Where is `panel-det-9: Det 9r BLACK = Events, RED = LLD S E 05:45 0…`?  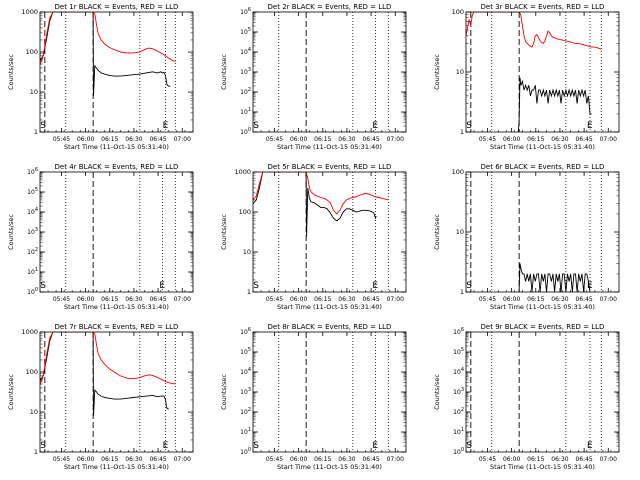
panel-det-9: Det 9r BLACK = Events, RED = LLD S E 05:45 0… is located at coordinates (526, 397).